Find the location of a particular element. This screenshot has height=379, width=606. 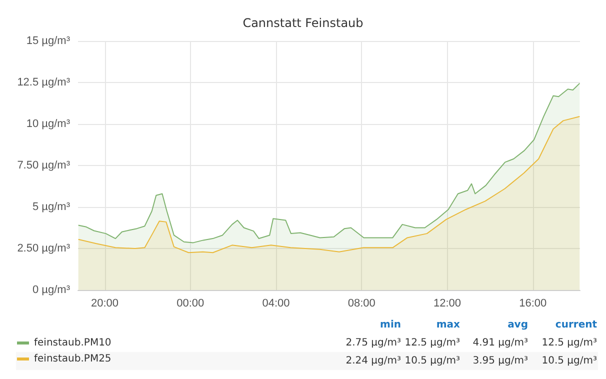

text: min is located at coordinates (390, 325).